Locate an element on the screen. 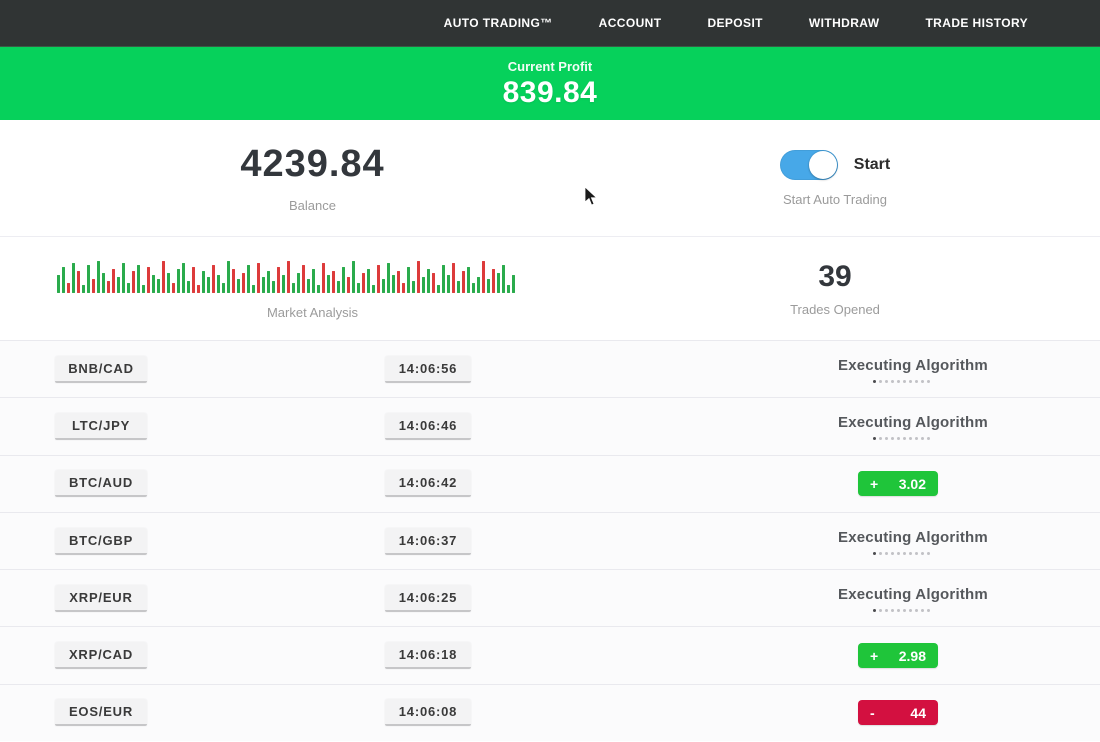 The width and height of the screenshot is (1100, 742). trade-row: XRP/EUR 14:06:25 Executing Algorithm is located at coordinates (550, 598).